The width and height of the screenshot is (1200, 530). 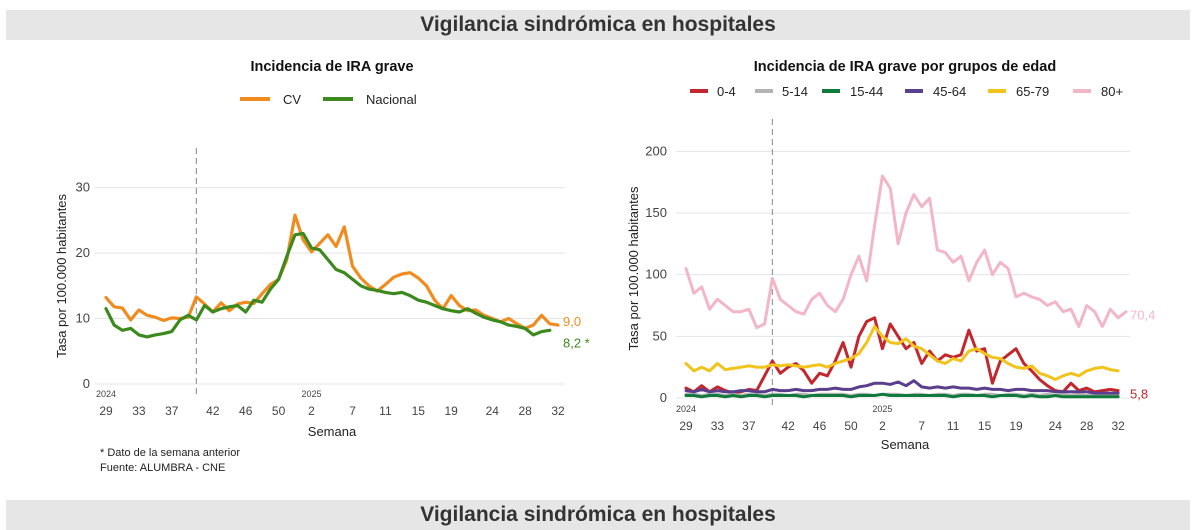 What do you see at coordinates (660, 335) in the screenshot?
I see `y-tick-label: 50` at bounding box center [660, 335].